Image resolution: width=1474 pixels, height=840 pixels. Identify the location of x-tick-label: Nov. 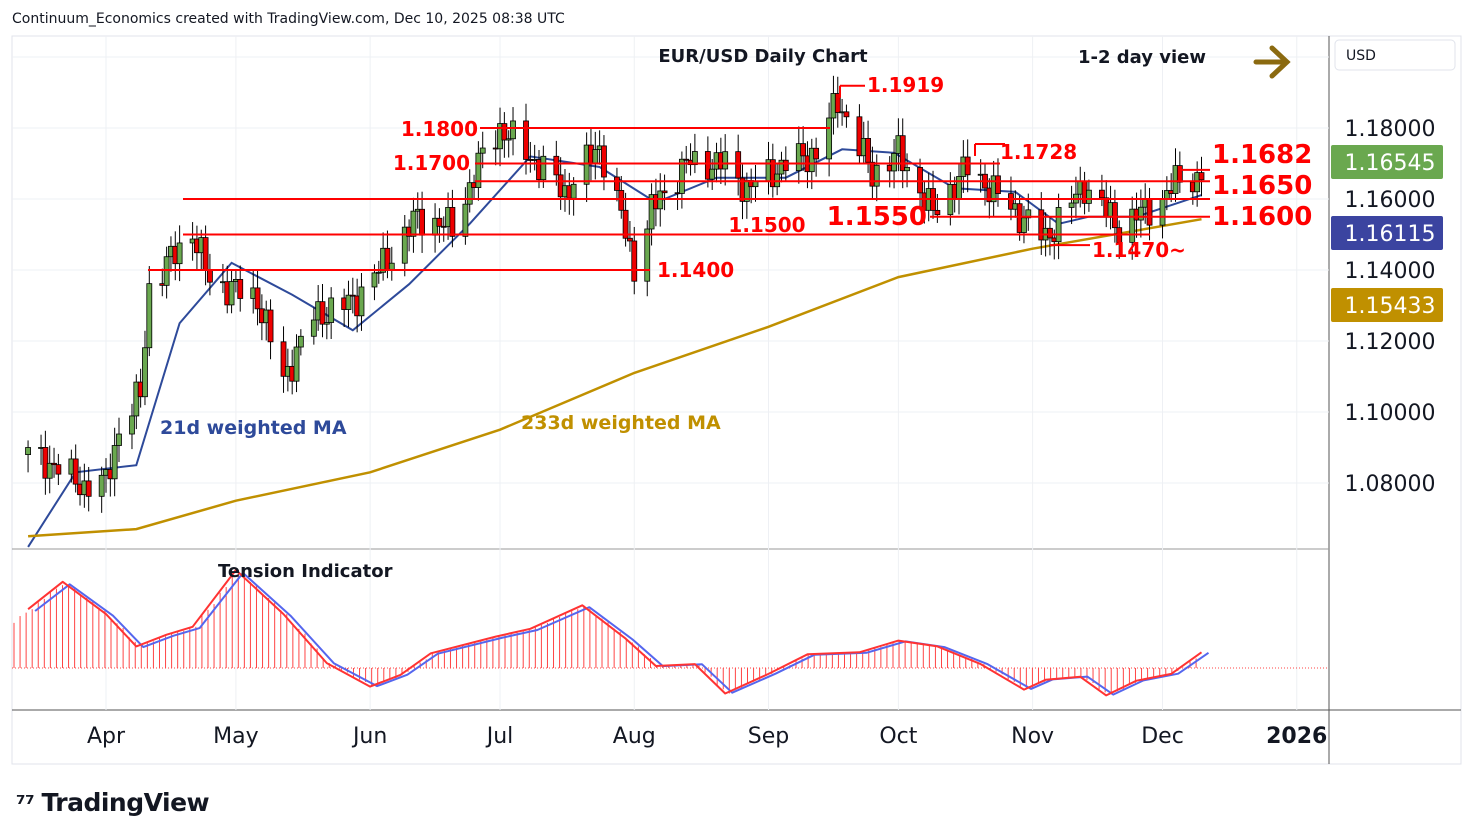
(1032, 736).